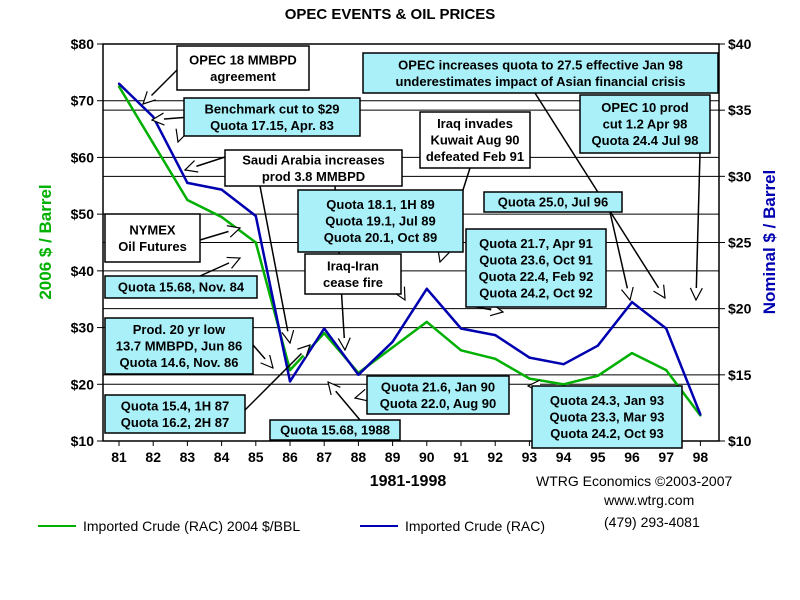 The width and height of the screenshot is (800, 600). What do you see at coordinates (179, 329) in the screenshot?
I see `annotation-text: Prod. 20 yr low` at bounding box center [179, 329].